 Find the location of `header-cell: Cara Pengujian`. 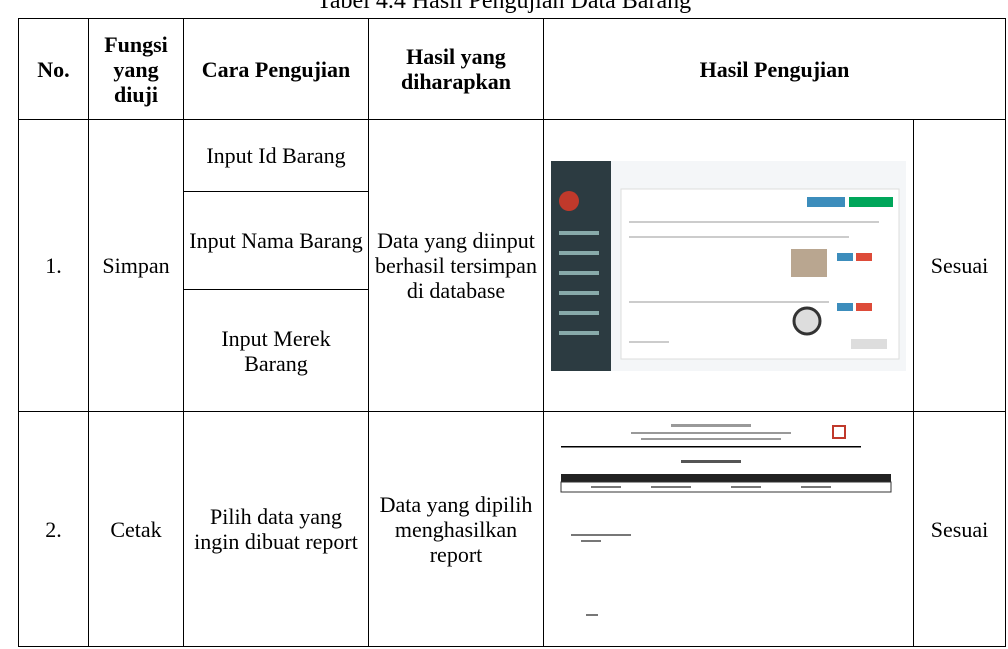

header-cell: Cara Pengujian is located at coordinates (276, 69).